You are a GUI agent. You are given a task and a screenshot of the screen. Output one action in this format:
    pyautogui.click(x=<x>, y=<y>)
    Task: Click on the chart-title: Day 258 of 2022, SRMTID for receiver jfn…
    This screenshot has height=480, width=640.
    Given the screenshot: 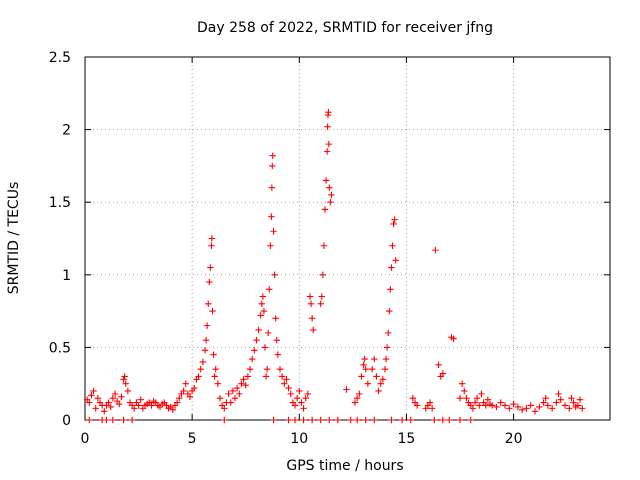 What is the action you would take?
    pyautogui.click(x=345, y=28)
    